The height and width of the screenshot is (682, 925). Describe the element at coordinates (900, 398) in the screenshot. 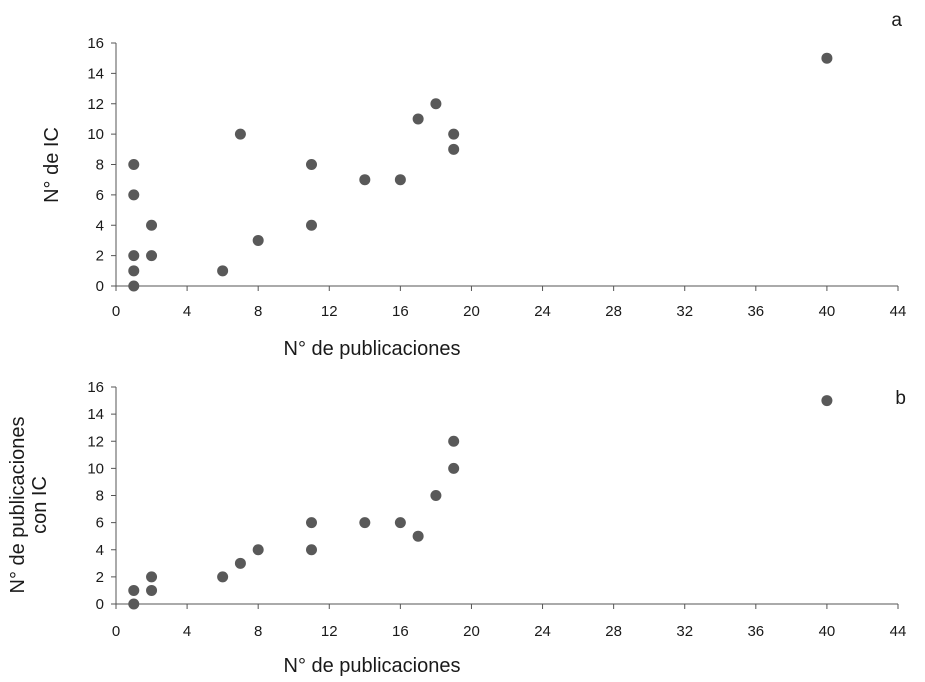

I see `panel-label: b` at that location.